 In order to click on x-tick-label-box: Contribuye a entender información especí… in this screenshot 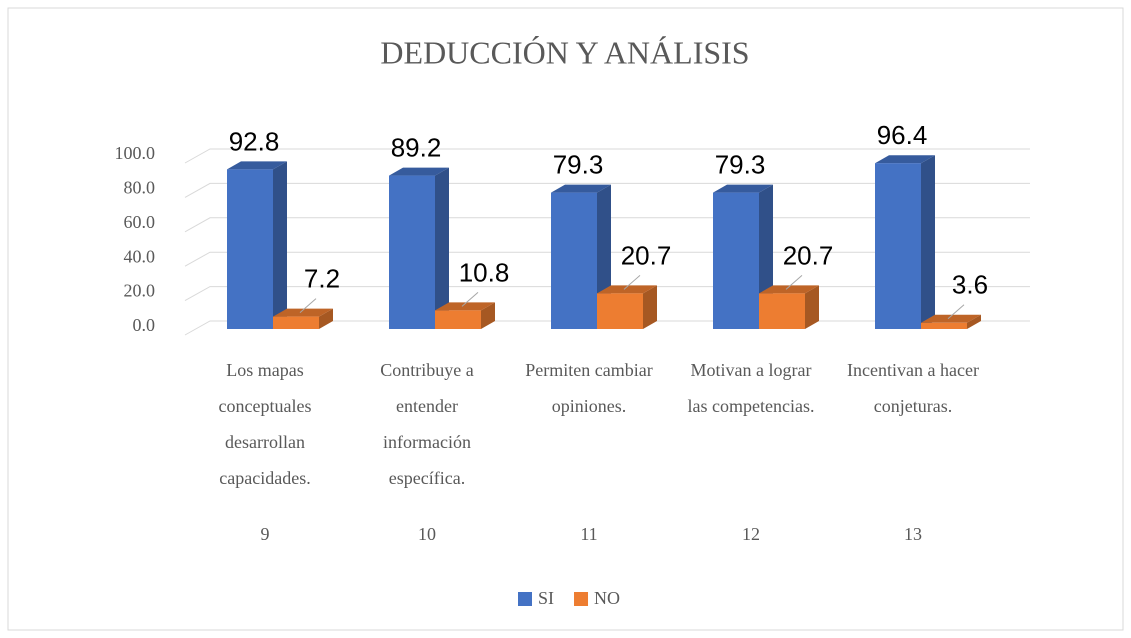, I will do `click(427, 424)`.